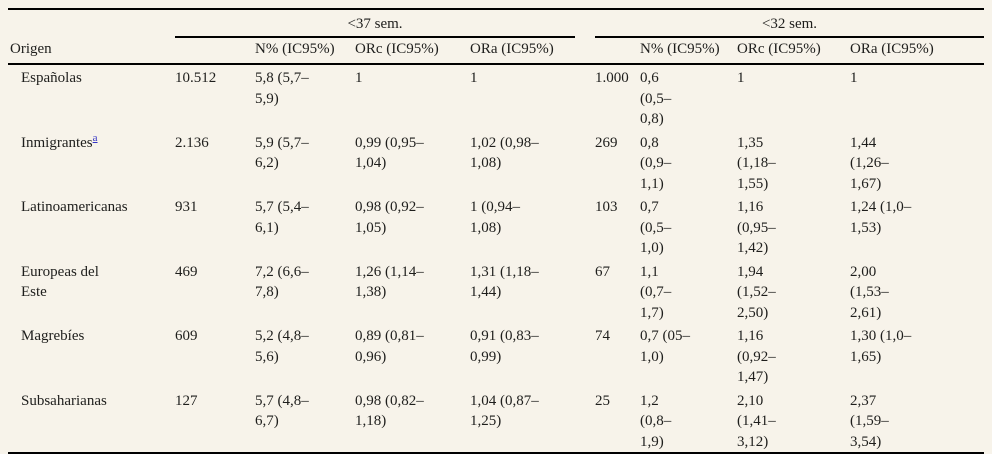 The height and width of the screenshot is (454, 992). What do you see at coordinates (756, 227) in the screenshot?
I see `cell-orc32: 1,16 (0,95– 1,42)` at bounding box center [756, 227].